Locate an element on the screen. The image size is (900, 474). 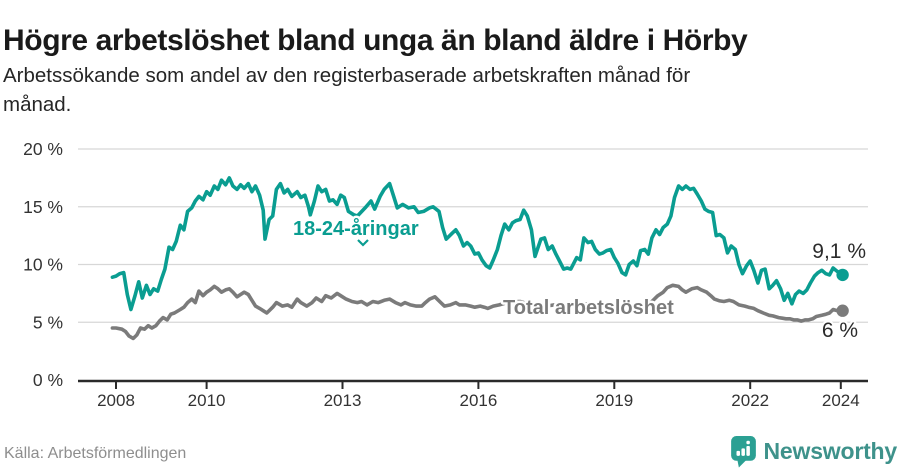
y-tick-label-15: 15 % is located at coordinates (43, 207).